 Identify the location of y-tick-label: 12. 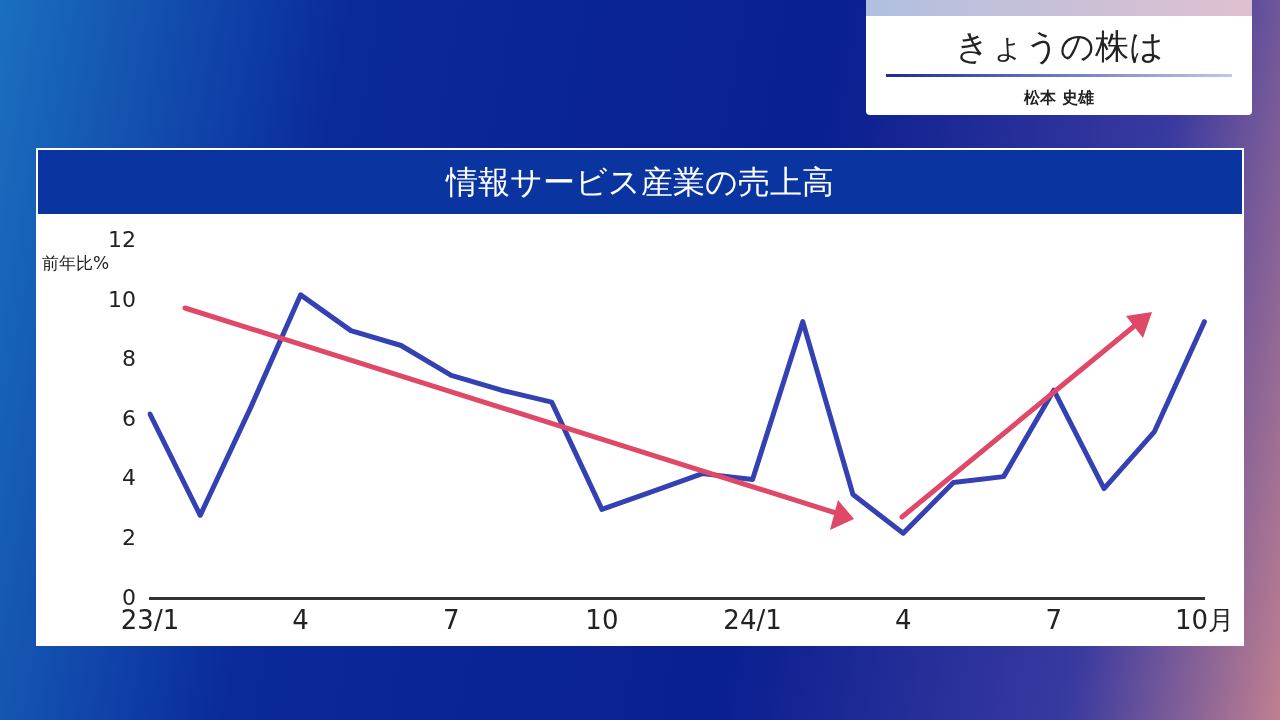
(122, 239).